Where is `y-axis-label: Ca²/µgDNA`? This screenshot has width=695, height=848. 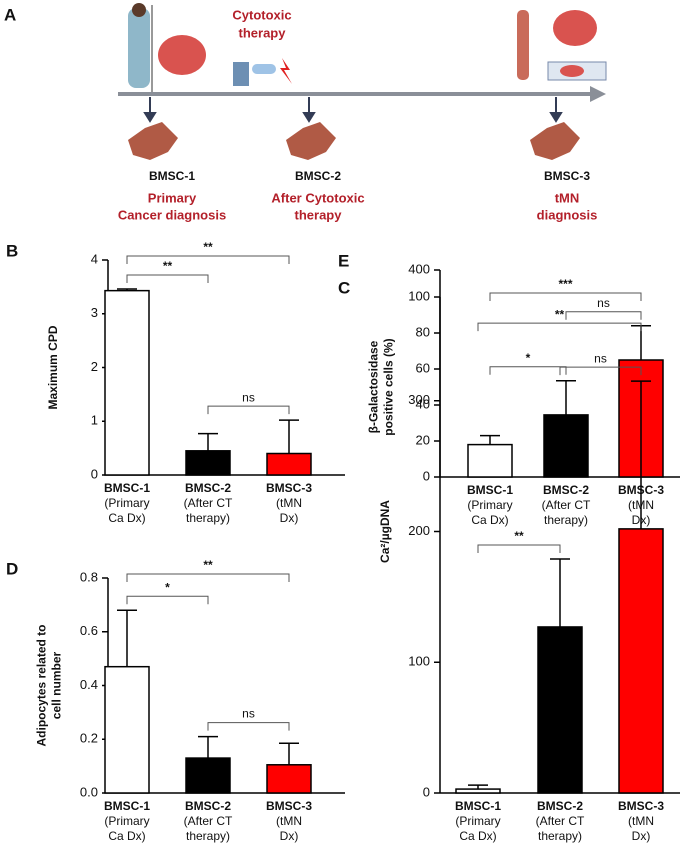
y-axis-label: Ca²/µgDNA is located at coordinates (385, 531).